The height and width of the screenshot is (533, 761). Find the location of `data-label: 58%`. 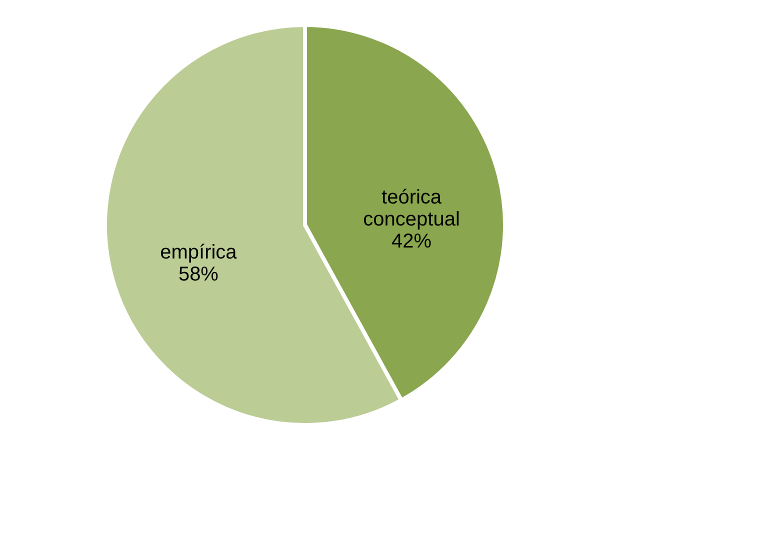

data-label: 58% is located at coordinates (198, 274).